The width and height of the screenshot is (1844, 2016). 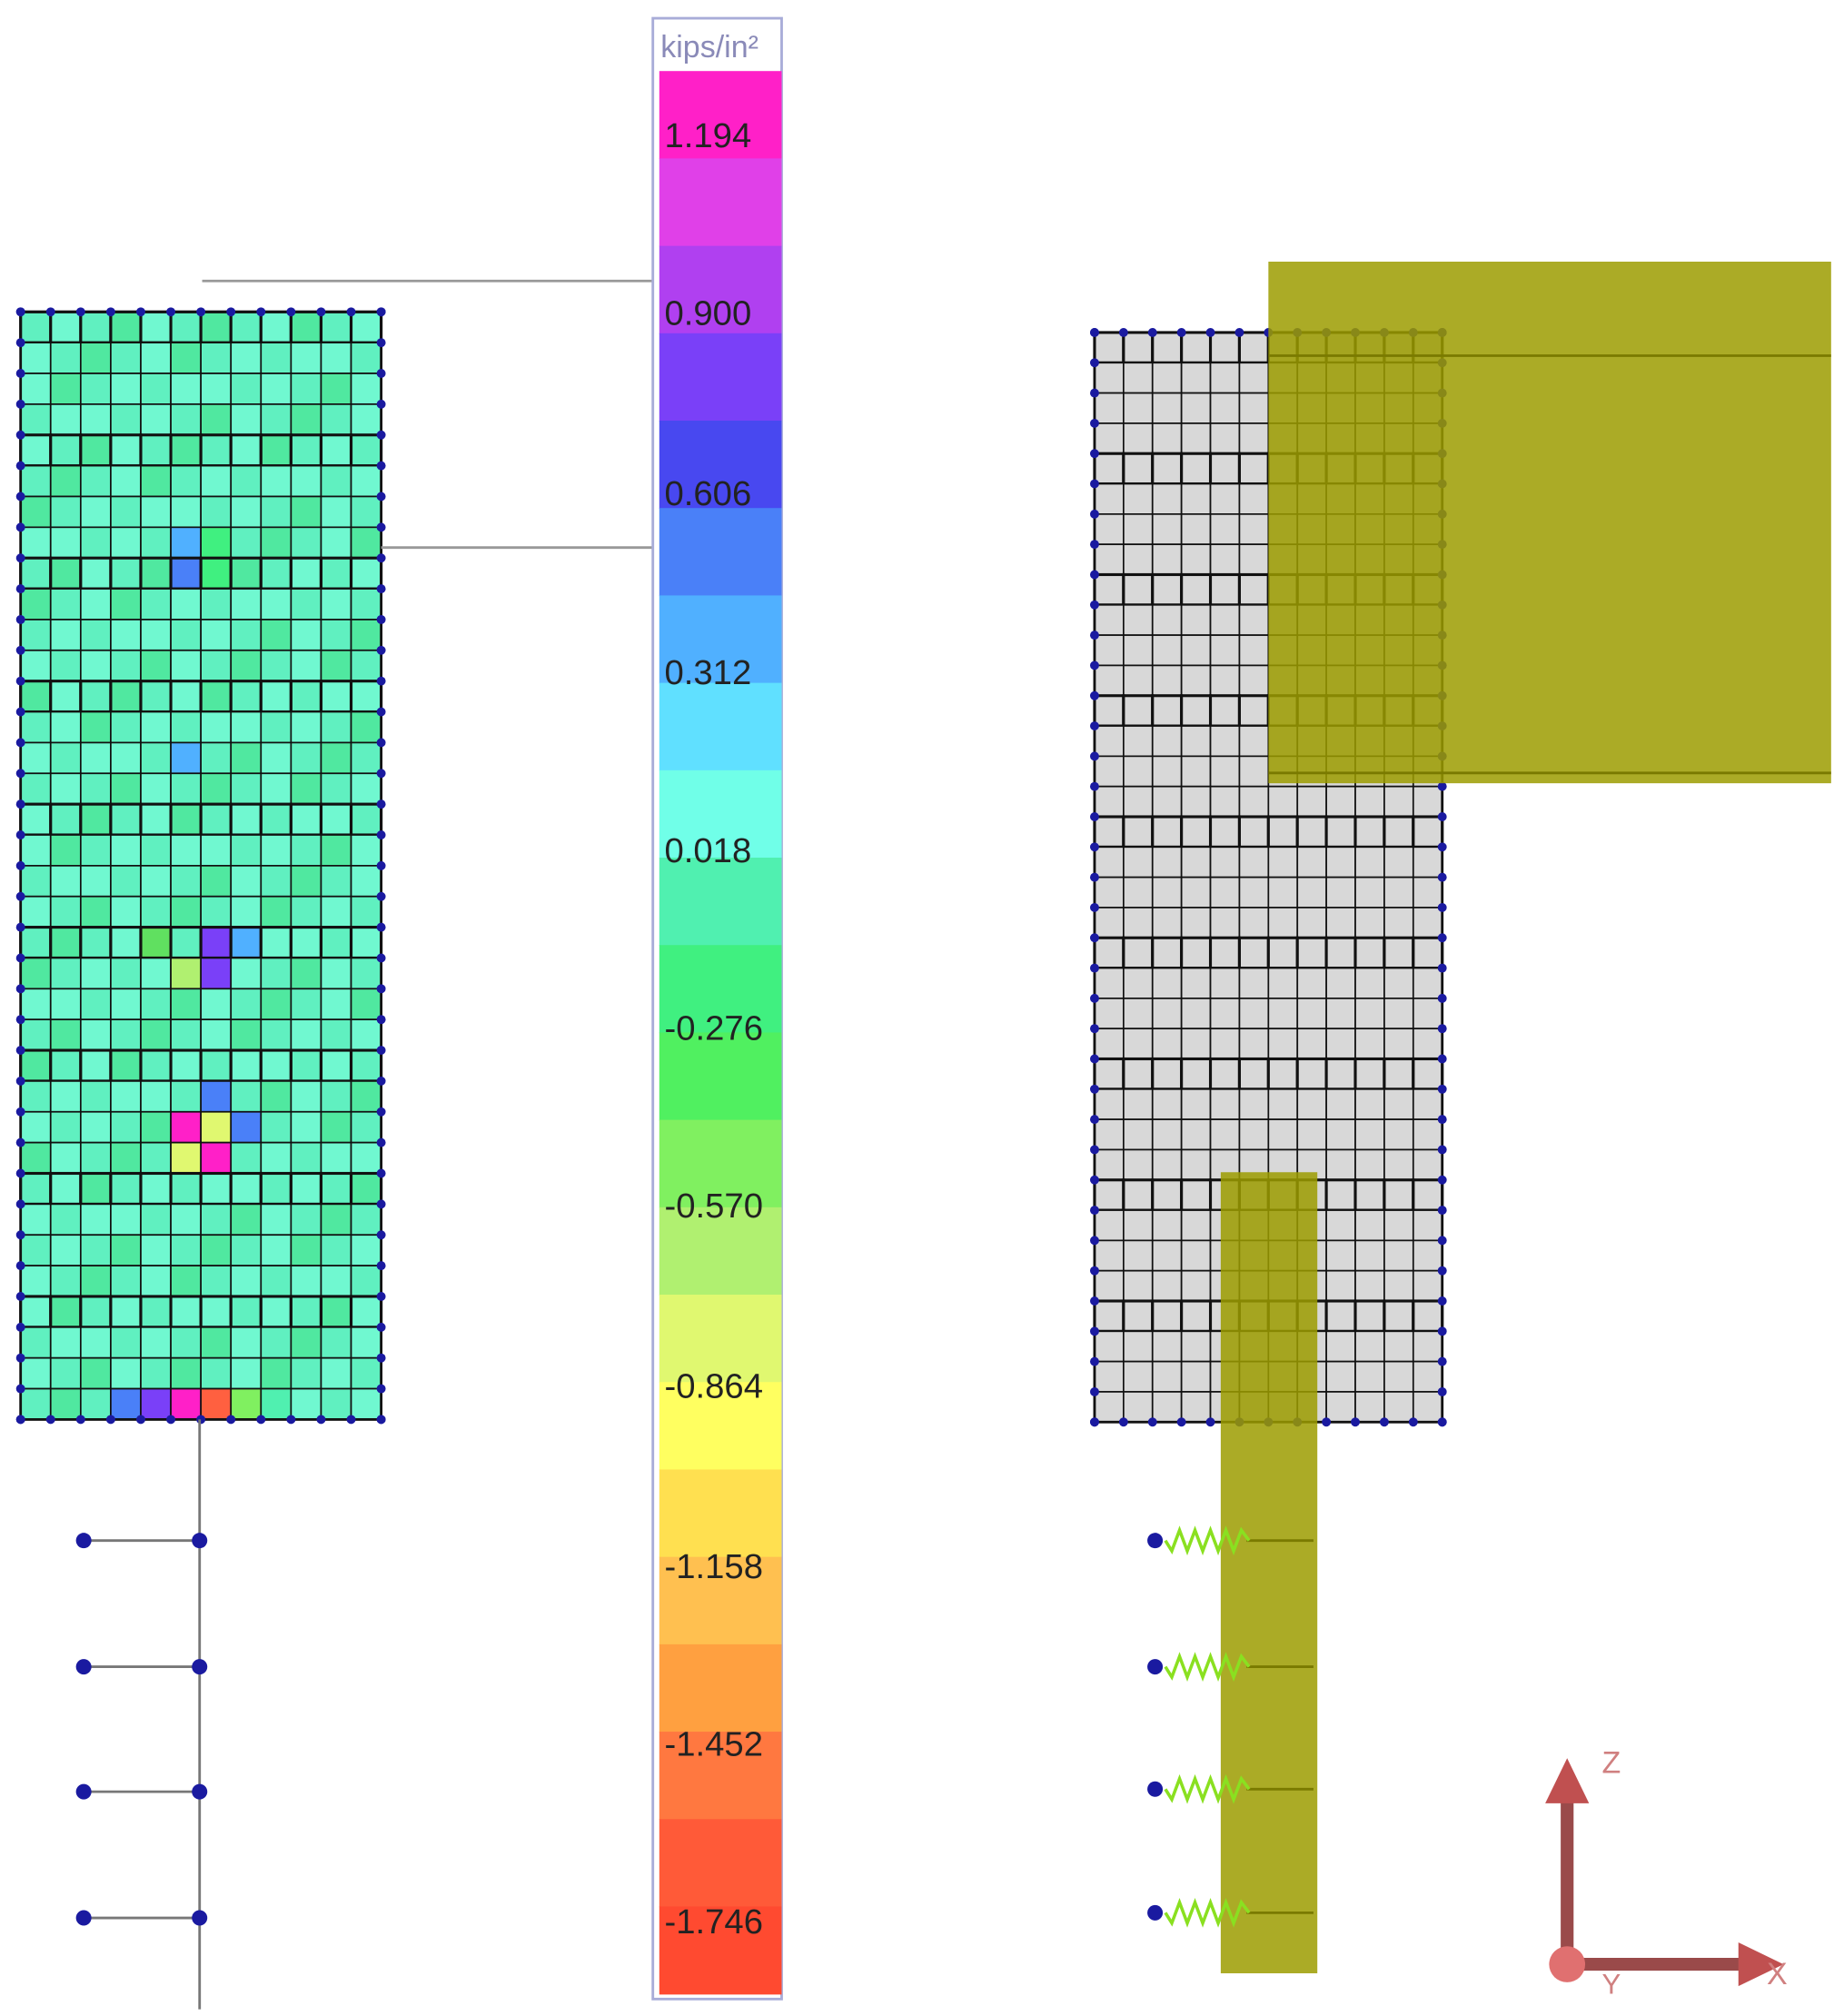 I want to click on legend-label: -0.276, so click(x=713, y=1028).